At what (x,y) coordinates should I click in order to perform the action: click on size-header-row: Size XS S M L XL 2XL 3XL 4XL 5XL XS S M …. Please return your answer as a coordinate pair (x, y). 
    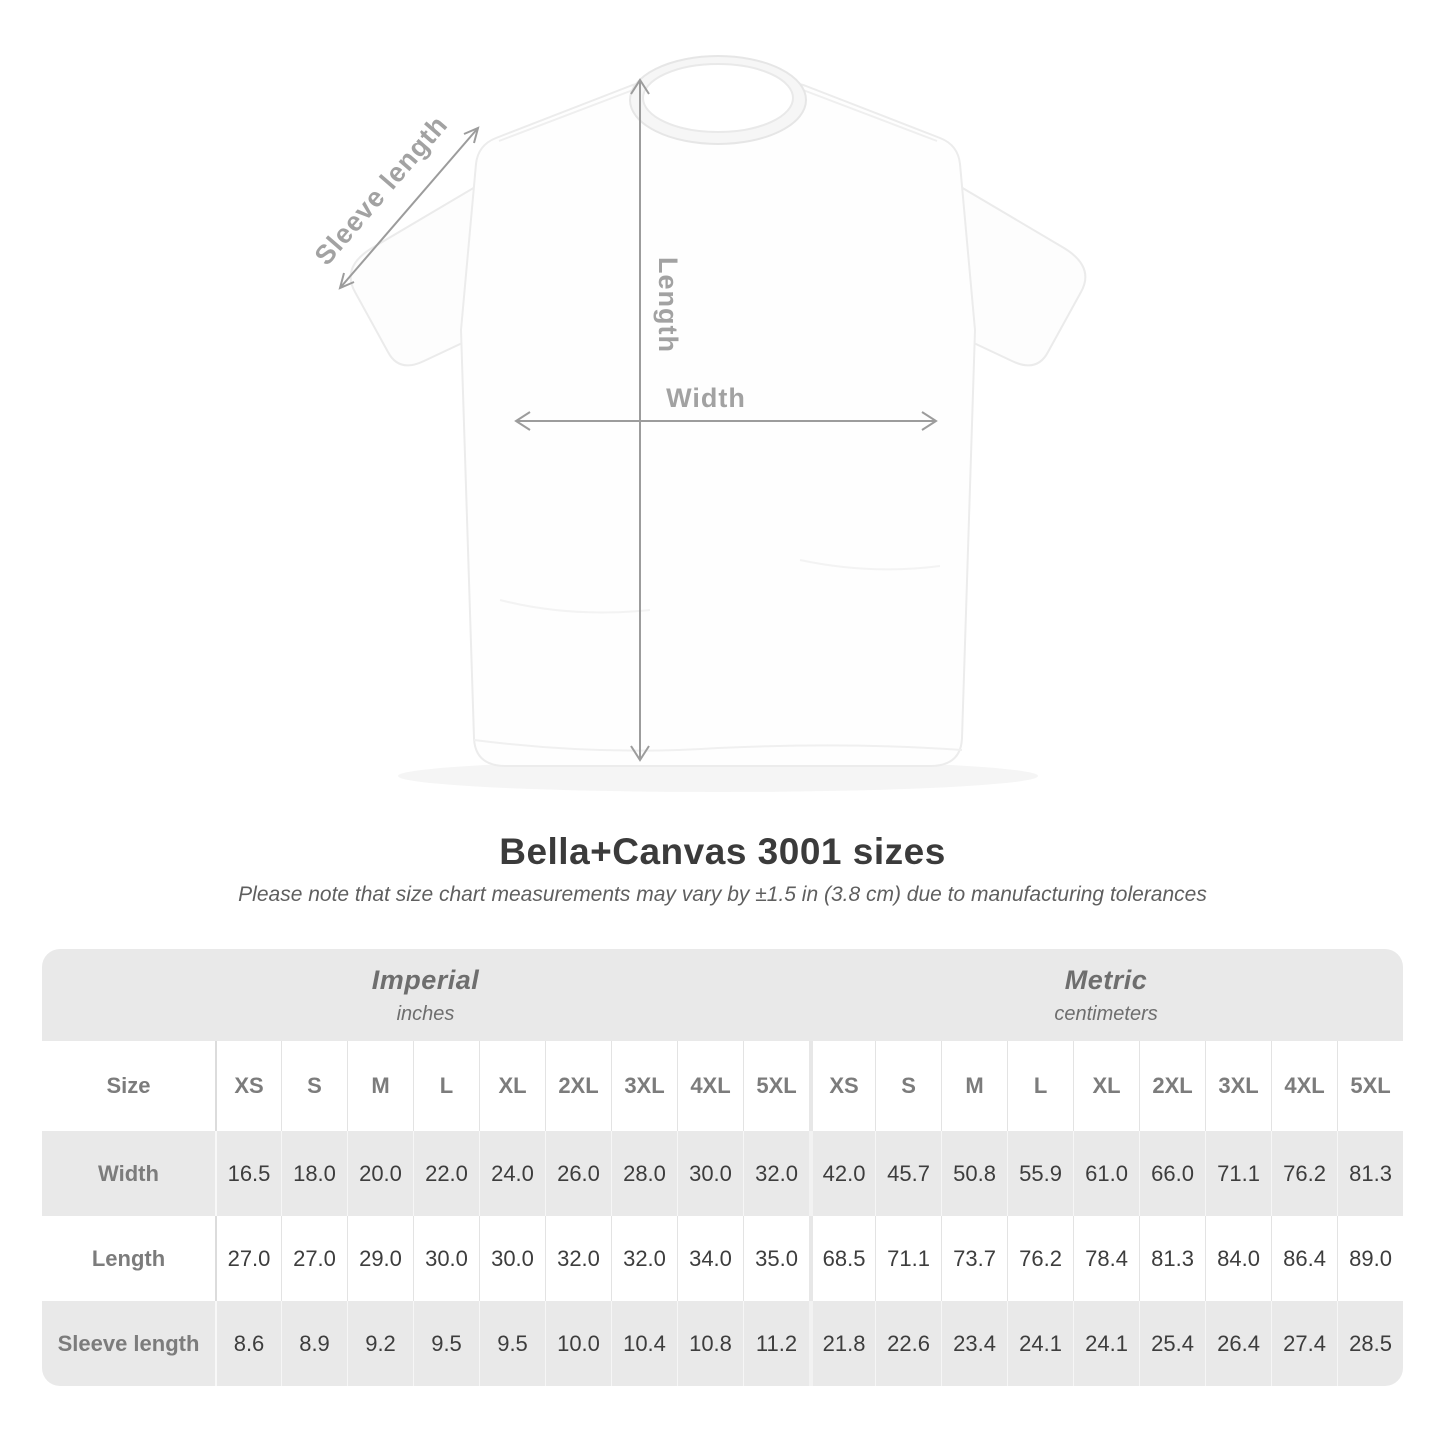
    Looking at the image, I should click on (723, 1086).